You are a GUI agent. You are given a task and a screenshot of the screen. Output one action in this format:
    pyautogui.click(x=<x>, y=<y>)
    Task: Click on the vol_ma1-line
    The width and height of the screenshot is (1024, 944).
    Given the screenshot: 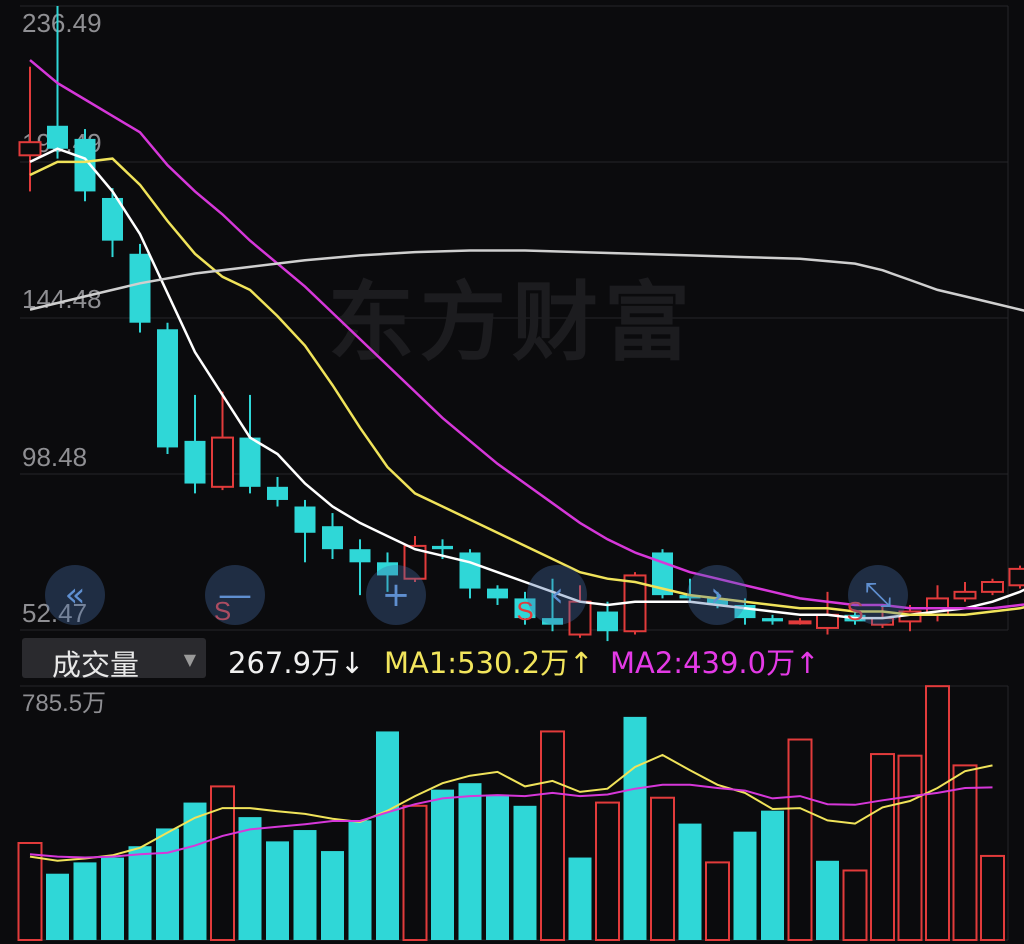 What is the action you would take?
    pyautogui.click(x=511, y=807)
    